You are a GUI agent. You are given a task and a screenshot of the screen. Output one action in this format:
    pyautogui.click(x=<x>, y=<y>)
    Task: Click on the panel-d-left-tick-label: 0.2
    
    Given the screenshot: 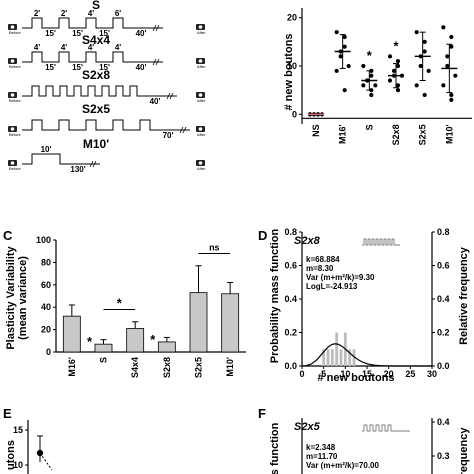 What is the action you would take?
    pyautogui.click(x=290, y=333)
    